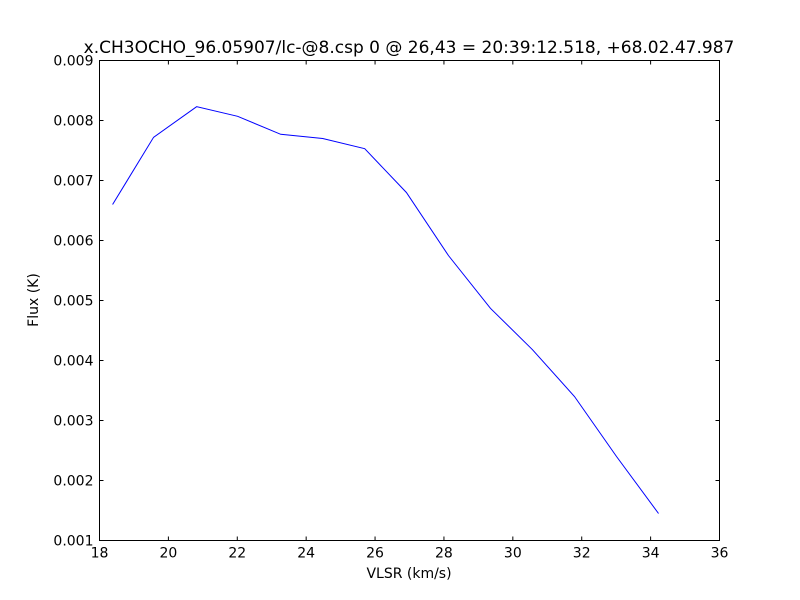  Describe the element at coordinates (73, 122) in the screenshot. I see `y-tick-label: 0.008` at that location.